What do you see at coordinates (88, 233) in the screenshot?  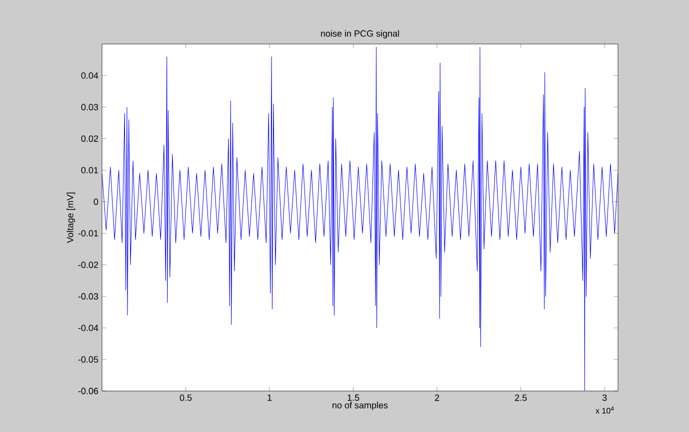 I see `y-tick-label: -0.01` at bounding box center [88, 233].